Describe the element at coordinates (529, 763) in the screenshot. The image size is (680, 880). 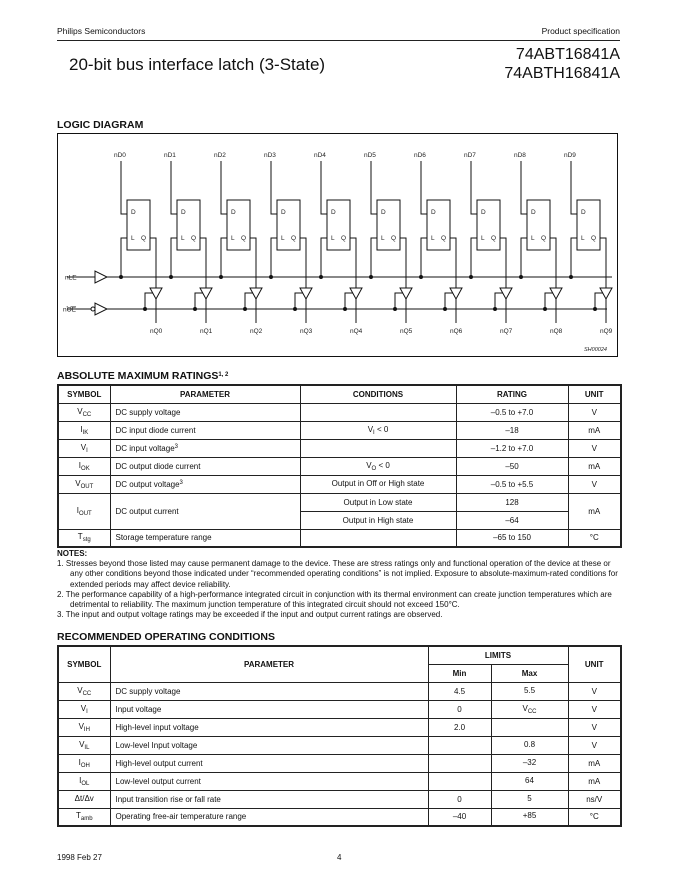
I see `max-cell: –32` at that location.